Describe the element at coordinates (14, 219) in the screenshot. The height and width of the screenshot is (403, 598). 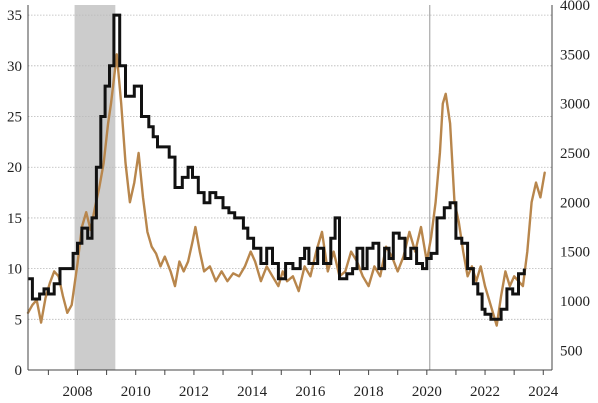
I see `y-left-tick-label: 15` at that location.